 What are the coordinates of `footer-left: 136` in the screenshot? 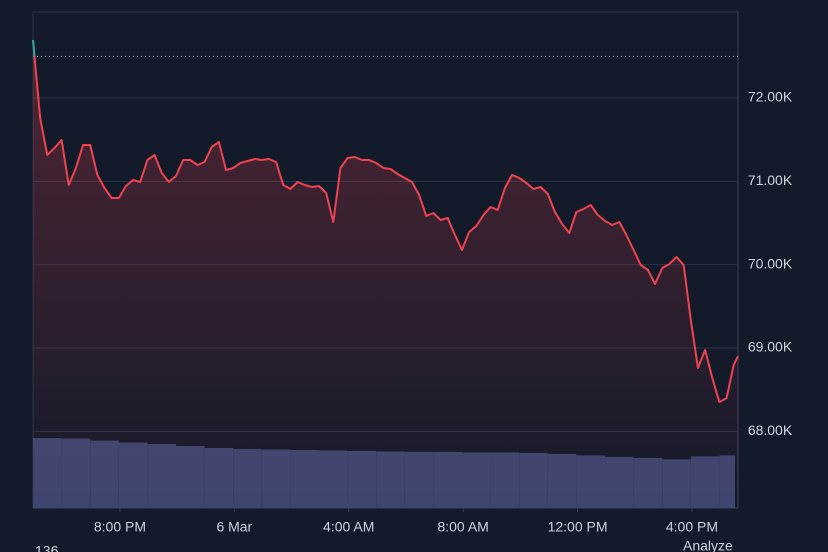 It's located at (47, 547).